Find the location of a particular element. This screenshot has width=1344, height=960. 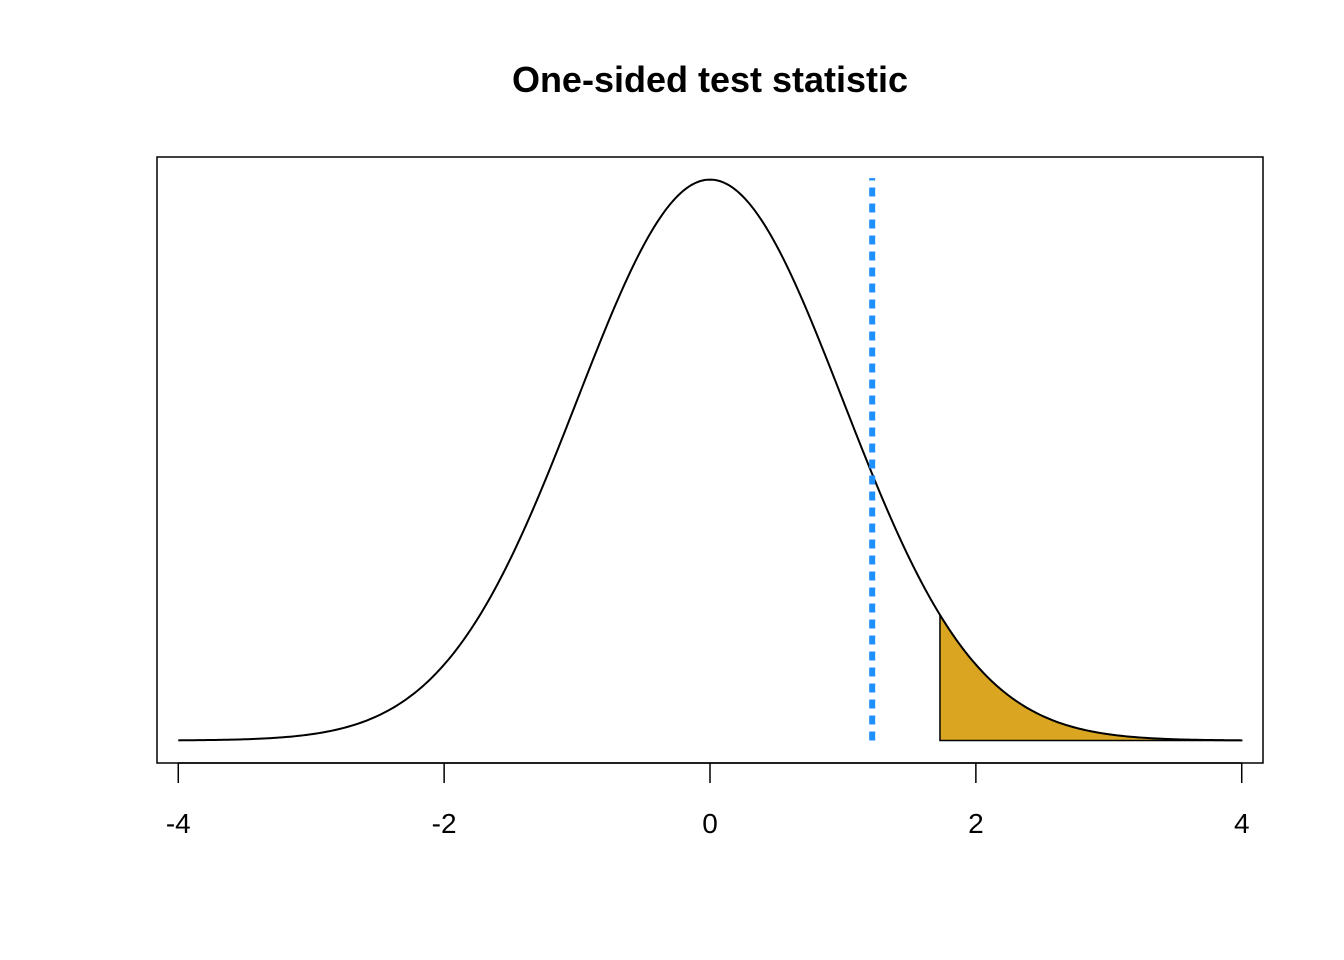

x-tick-label: -4 is located at coordinates (178, 823).